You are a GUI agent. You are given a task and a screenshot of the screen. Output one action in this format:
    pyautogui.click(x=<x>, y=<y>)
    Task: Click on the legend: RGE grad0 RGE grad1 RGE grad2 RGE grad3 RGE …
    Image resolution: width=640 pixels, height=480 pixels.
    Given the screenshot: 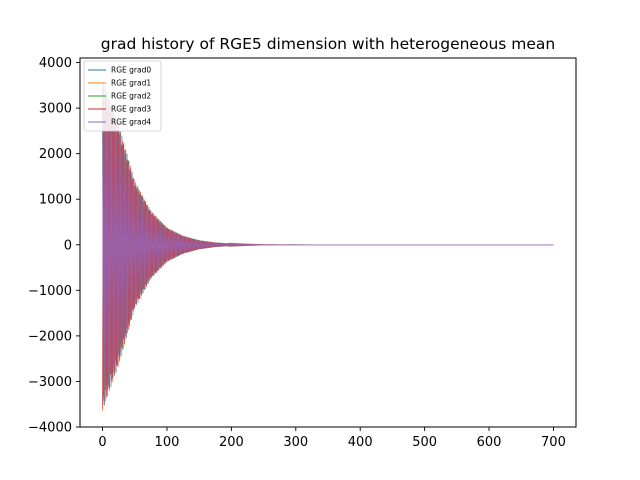 What is the action you would take?
    pyautogui.click(x=122, y=96)
    